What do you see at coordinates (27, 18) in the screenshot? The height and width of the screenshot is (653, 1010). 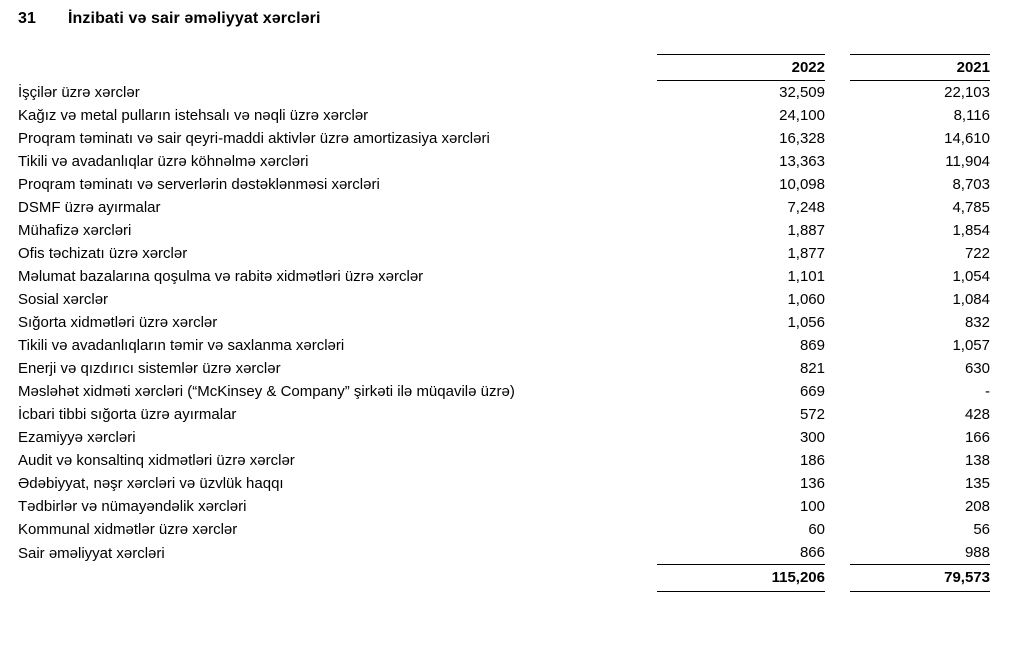 I see `note-number: 31` at bounding box center [27, 18].